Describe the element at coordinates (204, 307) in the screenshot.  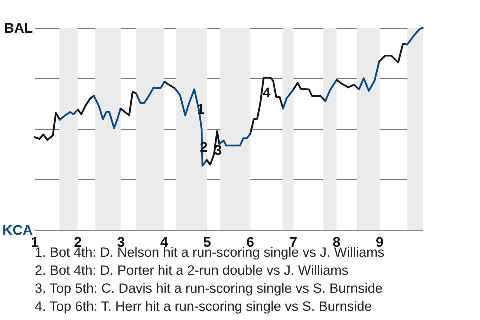
I see `text: 4. Top 6th: T. Herr hit a run-scoring single vs S. Burnside` at that location.